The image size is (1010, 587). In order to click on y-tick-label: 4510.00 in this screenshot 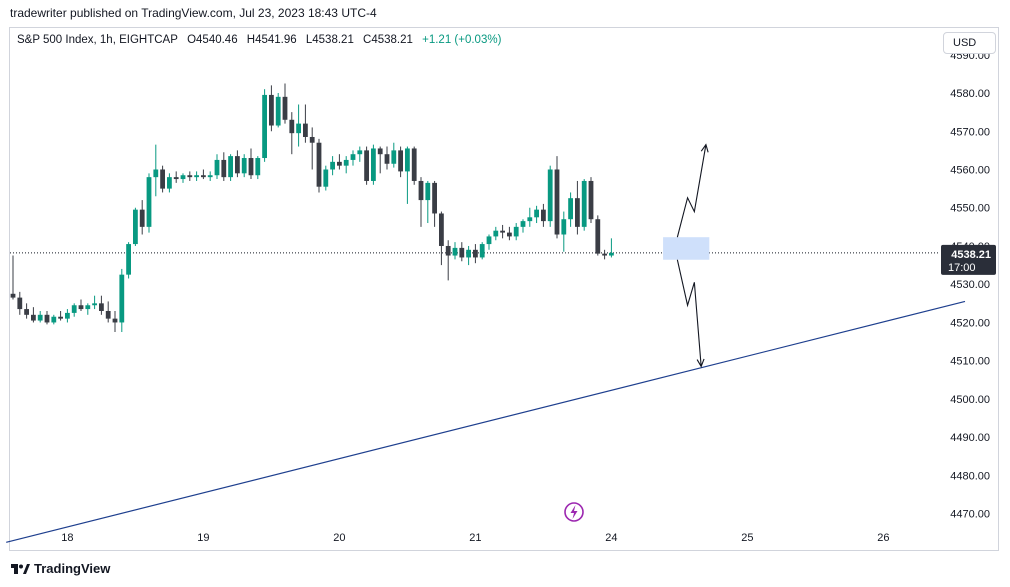, I will do `click(970, 362)`.